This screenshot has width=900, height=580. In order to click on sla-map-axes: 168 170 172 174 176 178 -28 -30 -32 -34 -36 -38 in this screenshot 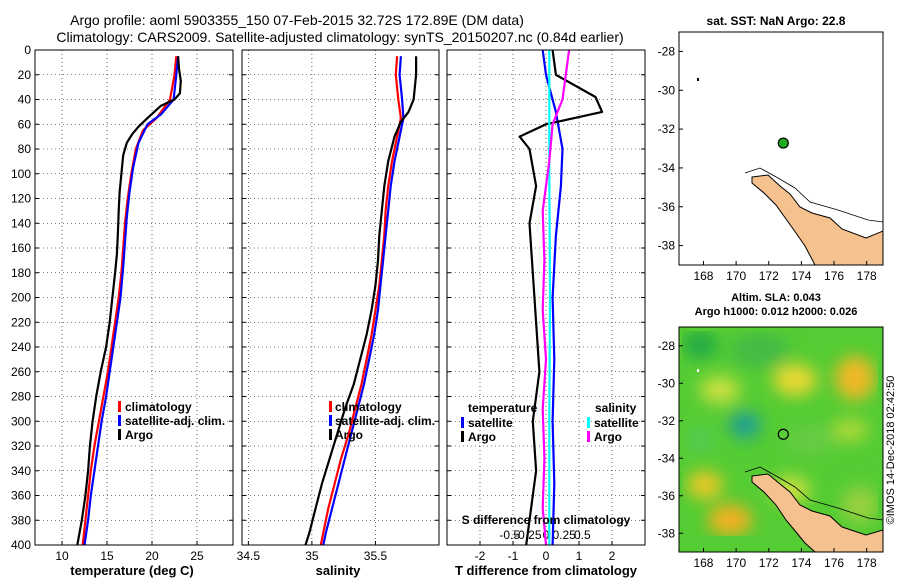, I will do `click(767, 454)`.